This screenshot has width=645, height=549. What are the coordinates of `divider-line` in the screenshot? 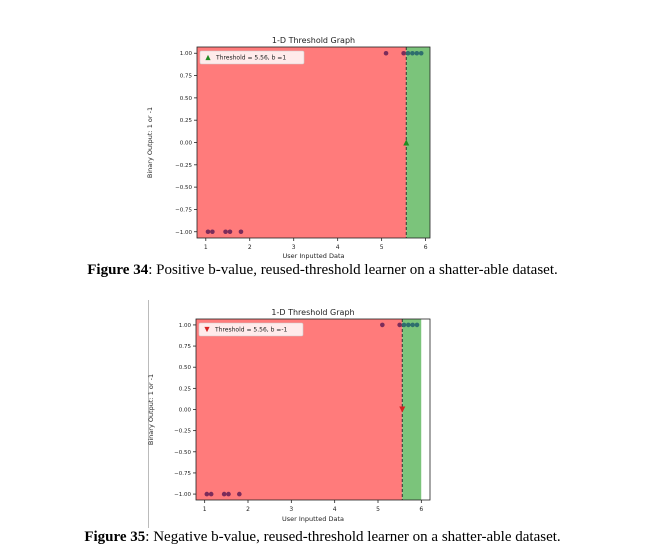 It's located at (148, 414).